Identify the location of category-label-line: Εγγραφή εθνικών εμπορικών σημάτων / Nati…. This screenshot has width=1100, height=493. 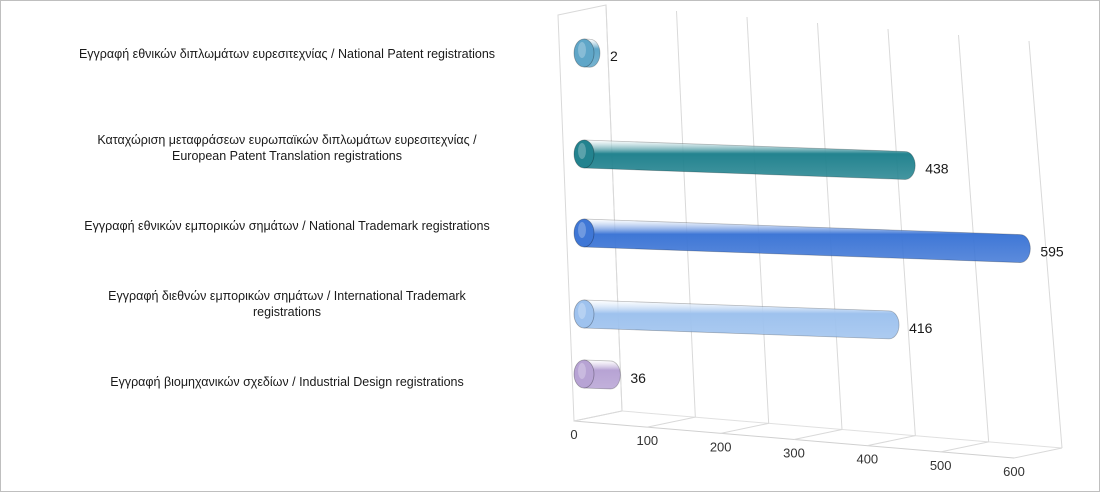
(287, 226).